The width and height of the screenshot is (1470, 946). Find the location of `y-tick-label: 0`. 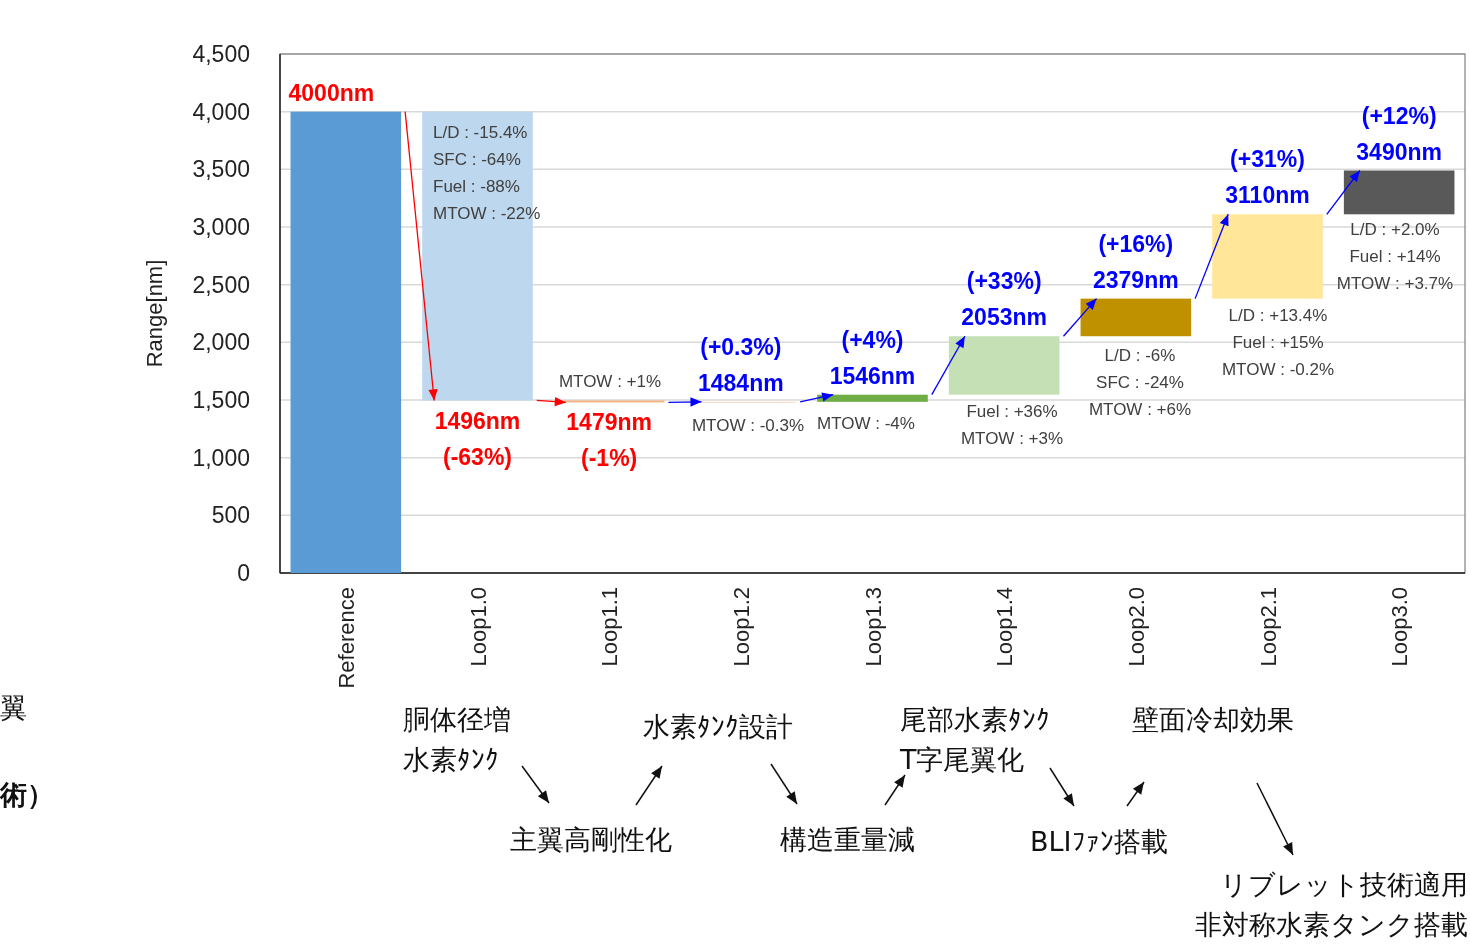

y-tick-label: 0 is located at coordinates (243, 573).